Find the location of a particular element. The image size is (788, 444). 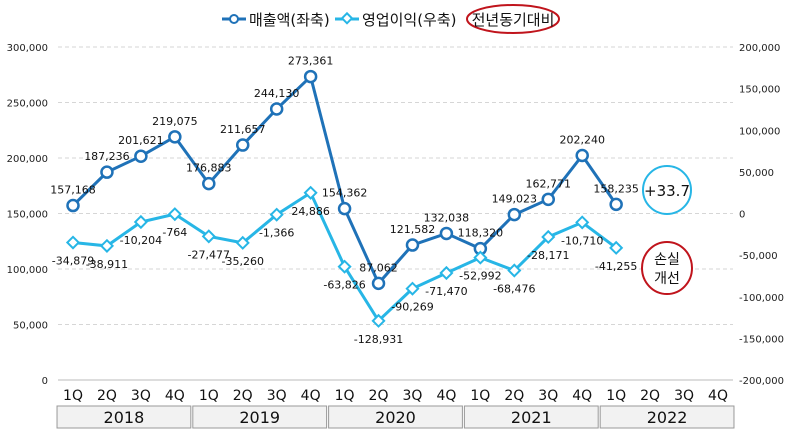

revenue-data-label: 202,240 is located at coordinates (582, 140).